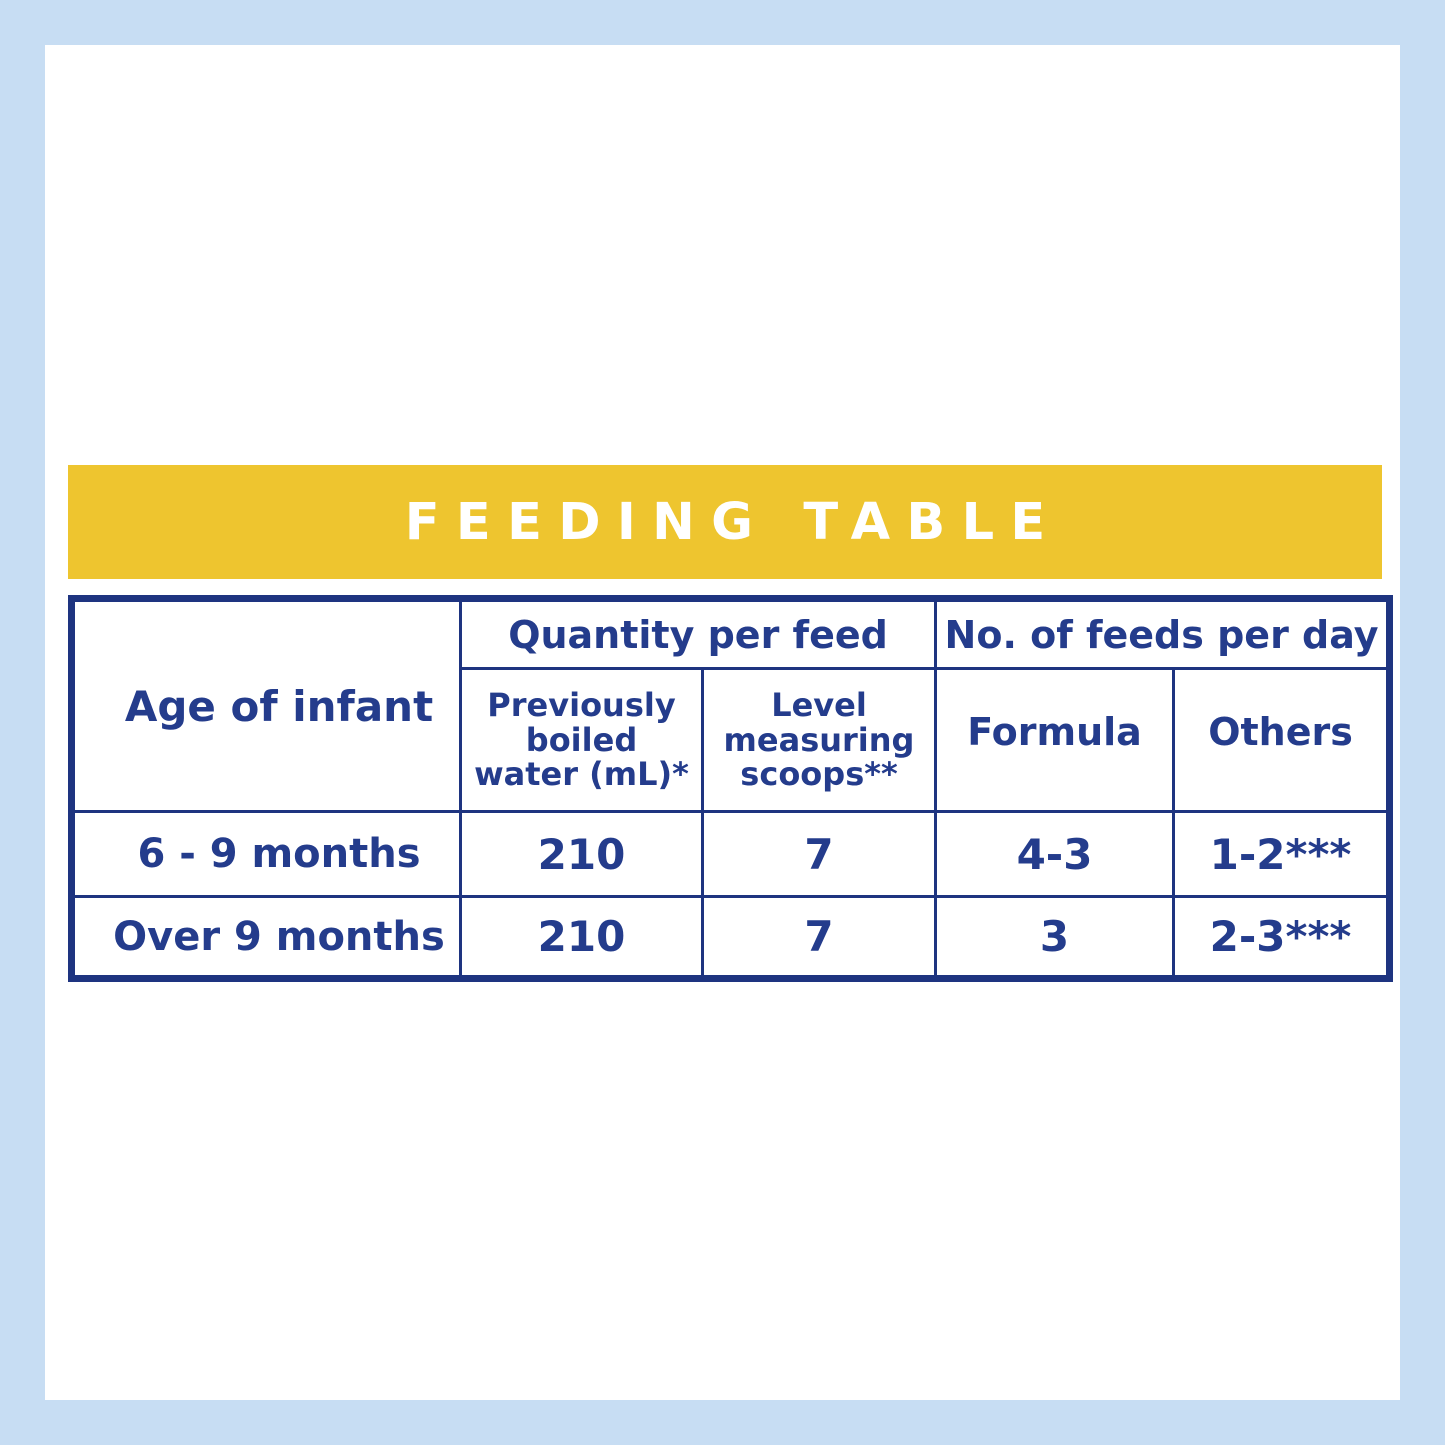 The image size is (1445, 1445). I want to click on table-row-6-9-months: 6 - 9 months 210 7 4-3 1-2***, so click(731, 854).